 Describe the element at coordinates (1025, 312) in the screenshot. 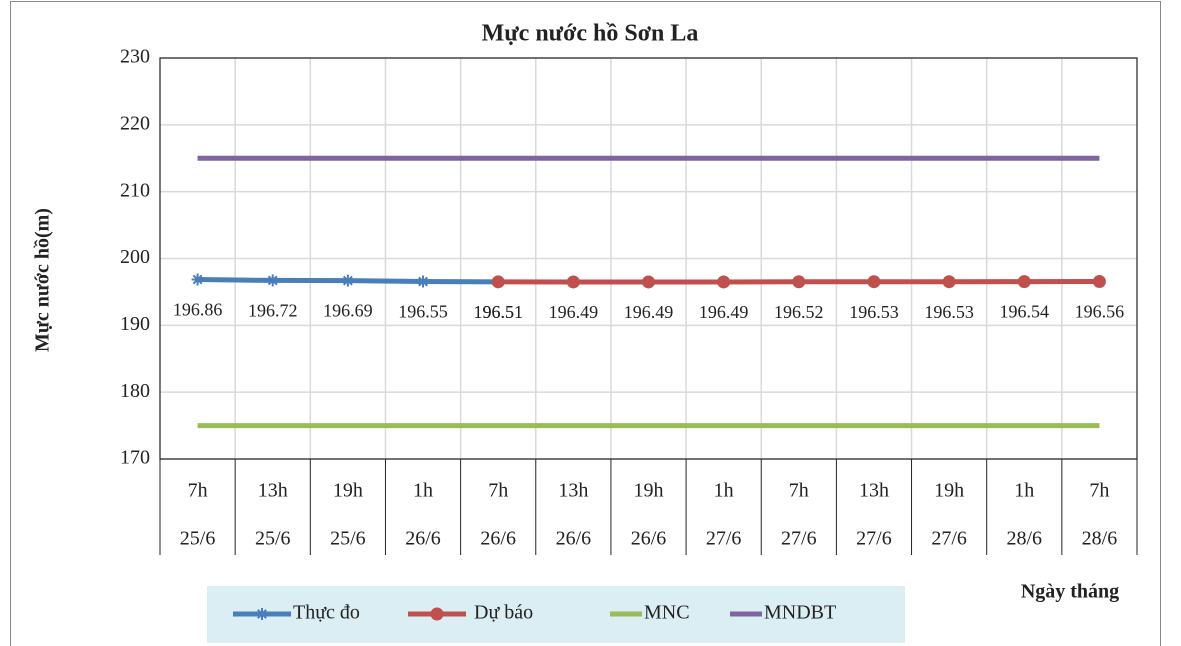

I see `data-label: 196.54` at that location.